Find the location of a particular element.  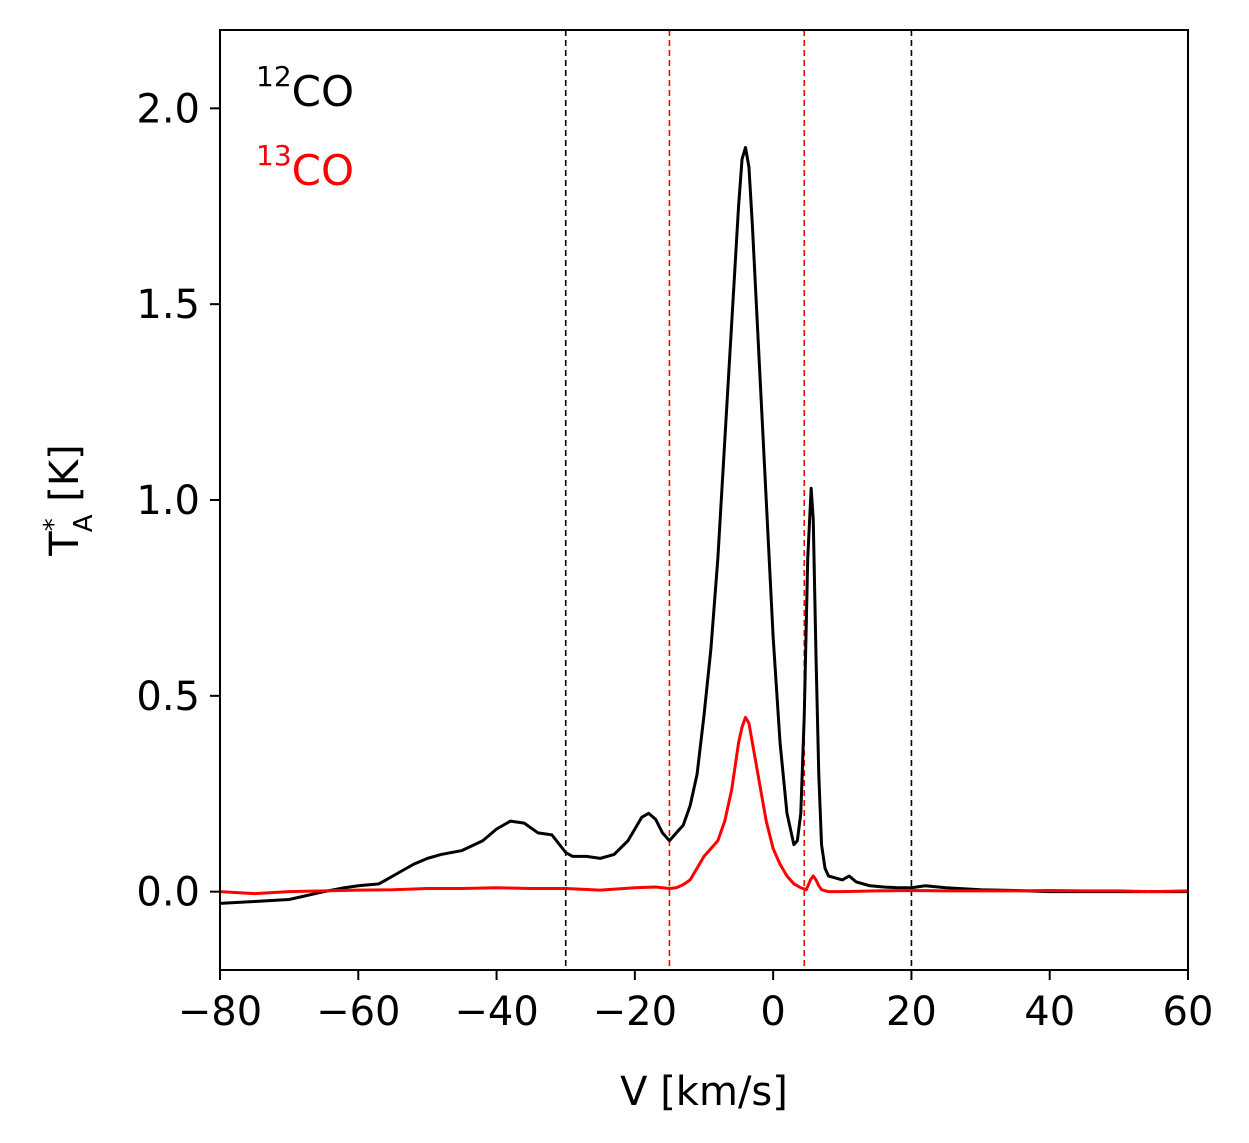

legend-12co-mass-number: 12 is located at coordinates (274, 76).